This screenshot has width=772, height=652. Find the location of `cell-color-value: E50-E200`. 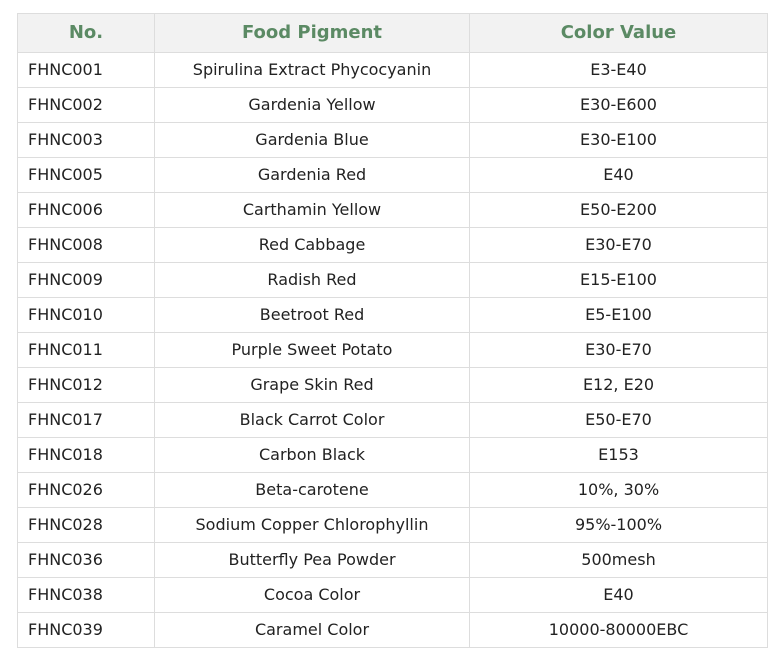

cell-color-value: E50-E200 is located at coordinates (618, 210).